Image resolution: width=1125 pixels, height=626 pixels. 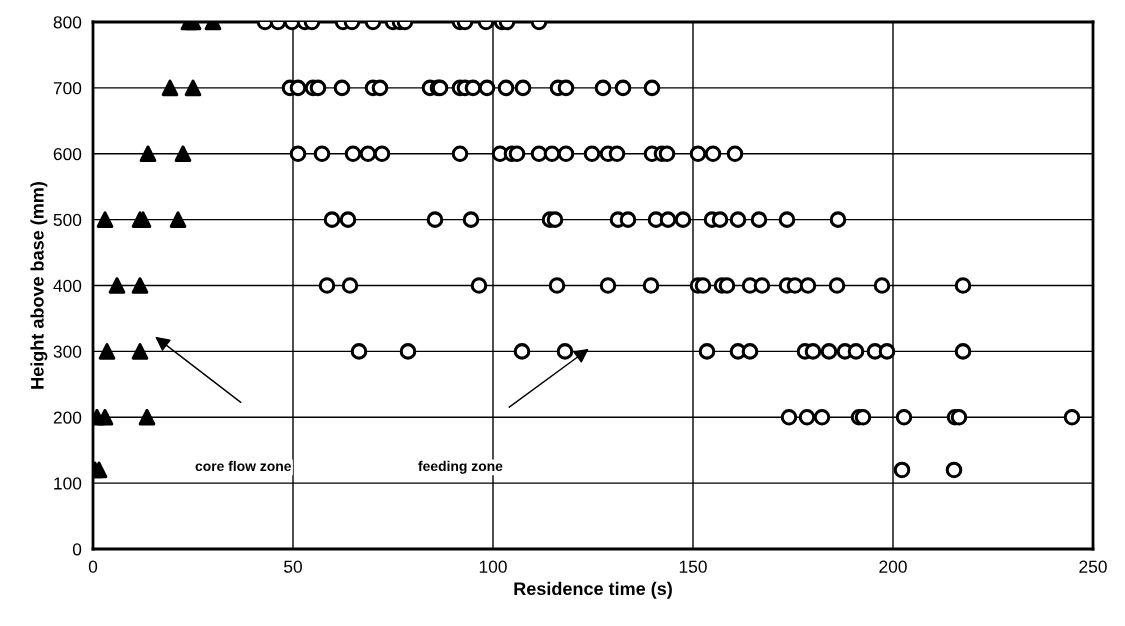 What do you see at coordinates (693, 566) in the screenshot?
I see `x-tick-label: 150` at bounding box center [693, 566].